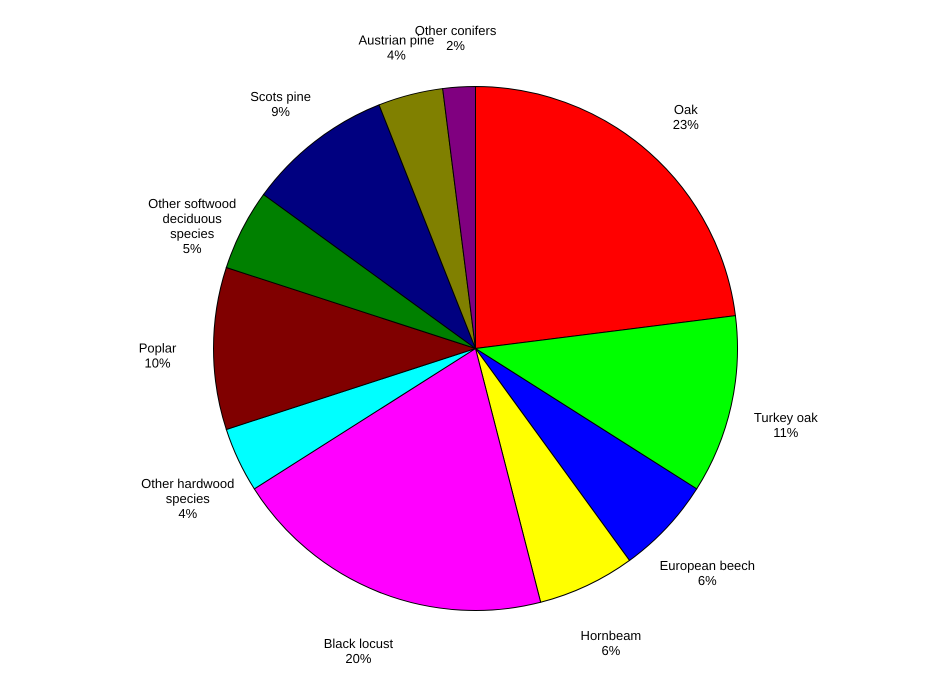  Describe the element at coordinates (157, 363) in the screenshot. I see `data-label: 10%` at that location.